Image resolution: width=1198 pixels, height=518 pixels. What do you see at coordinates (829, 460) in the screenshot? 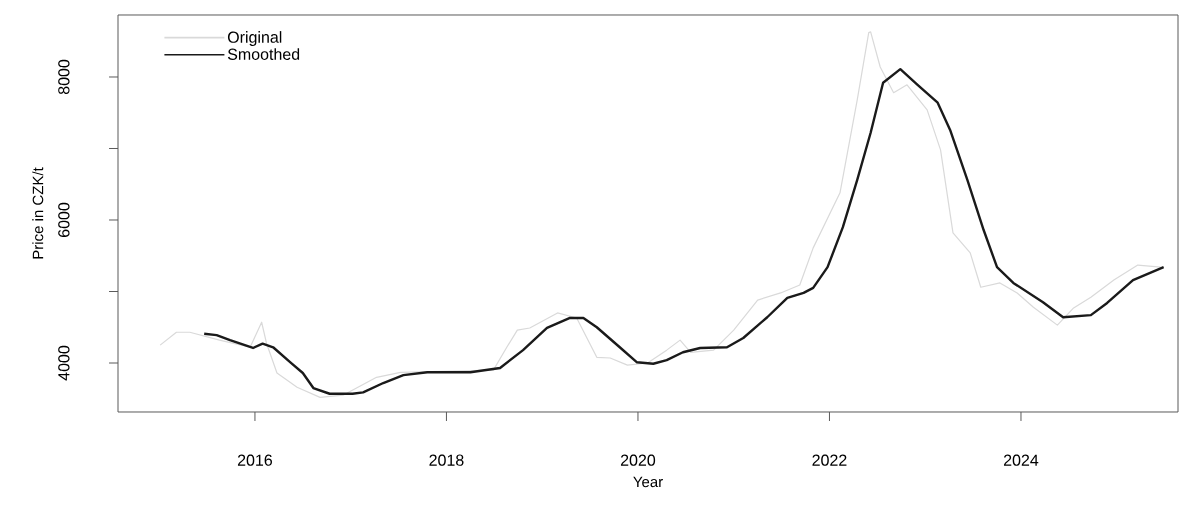
I see `x-tick-label: 2022` at bounding box center [829, 460].